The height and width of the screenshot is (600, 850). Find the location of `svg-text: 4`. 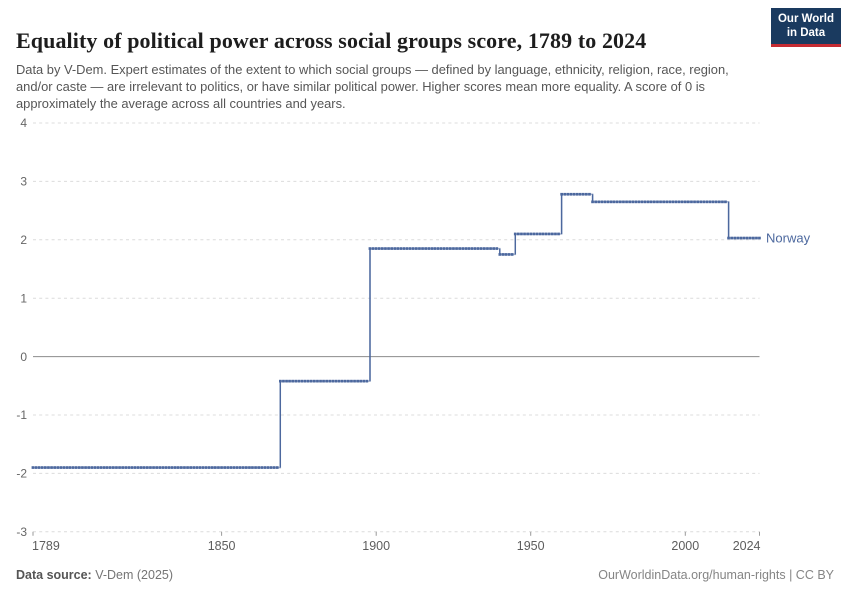

svg-text: 4 is located at coordinates (23, 123).